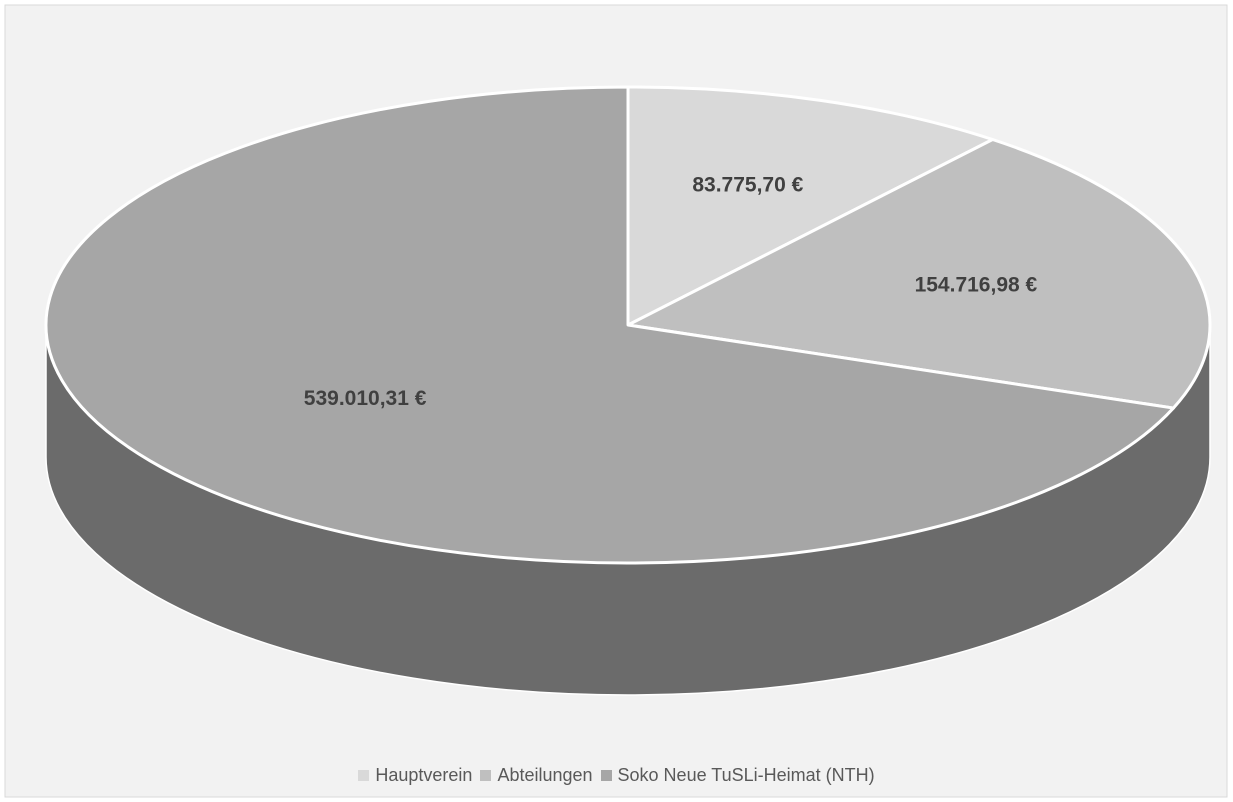 This screenshot has width=1233, height=802. Describe the element at coordinates (606, 775) in the screenshot. I see `legend-swatch-soko-nth` at that location.